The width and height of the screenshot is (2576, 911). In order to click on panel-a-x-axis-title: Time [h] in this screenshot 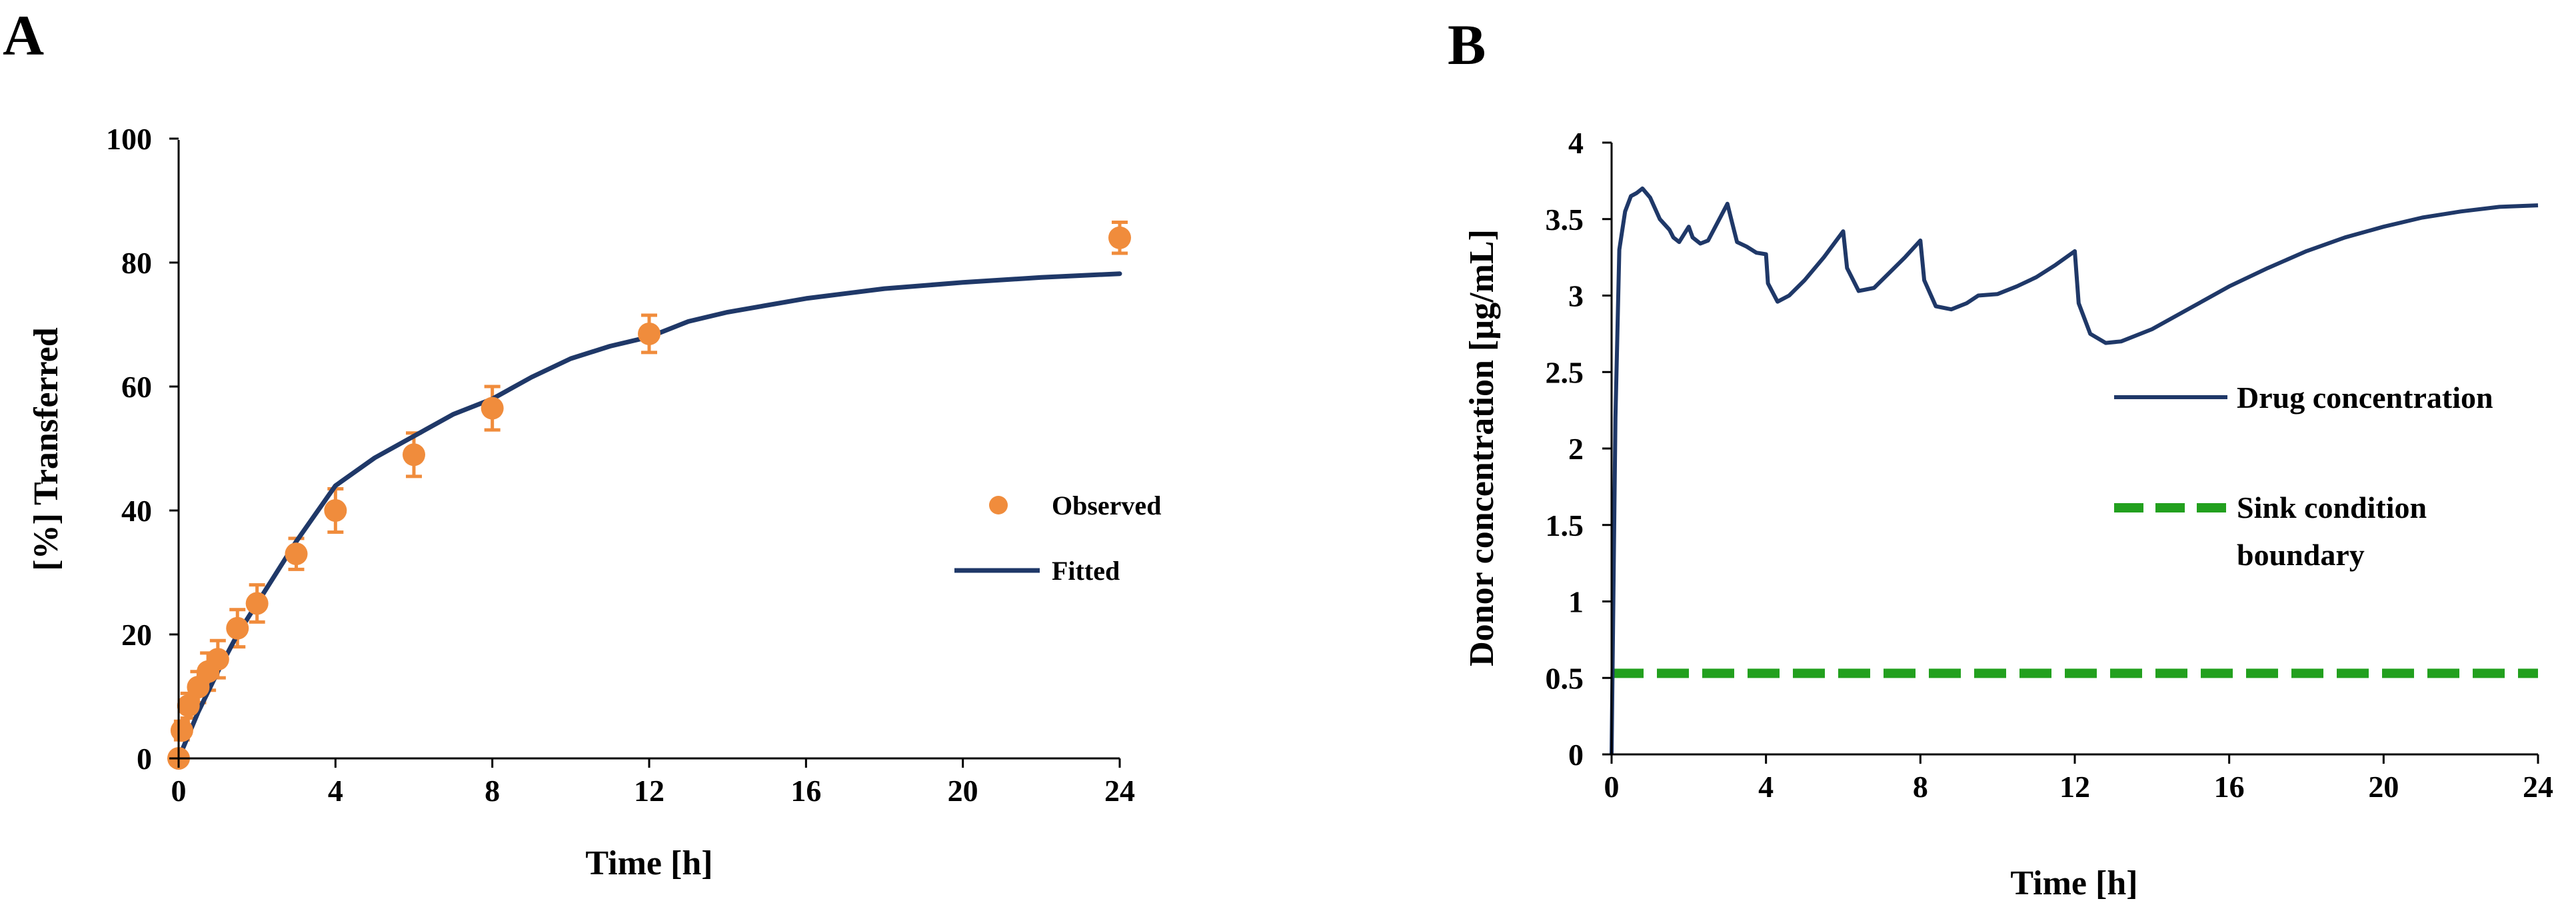, I will do `click(648, 863)`.